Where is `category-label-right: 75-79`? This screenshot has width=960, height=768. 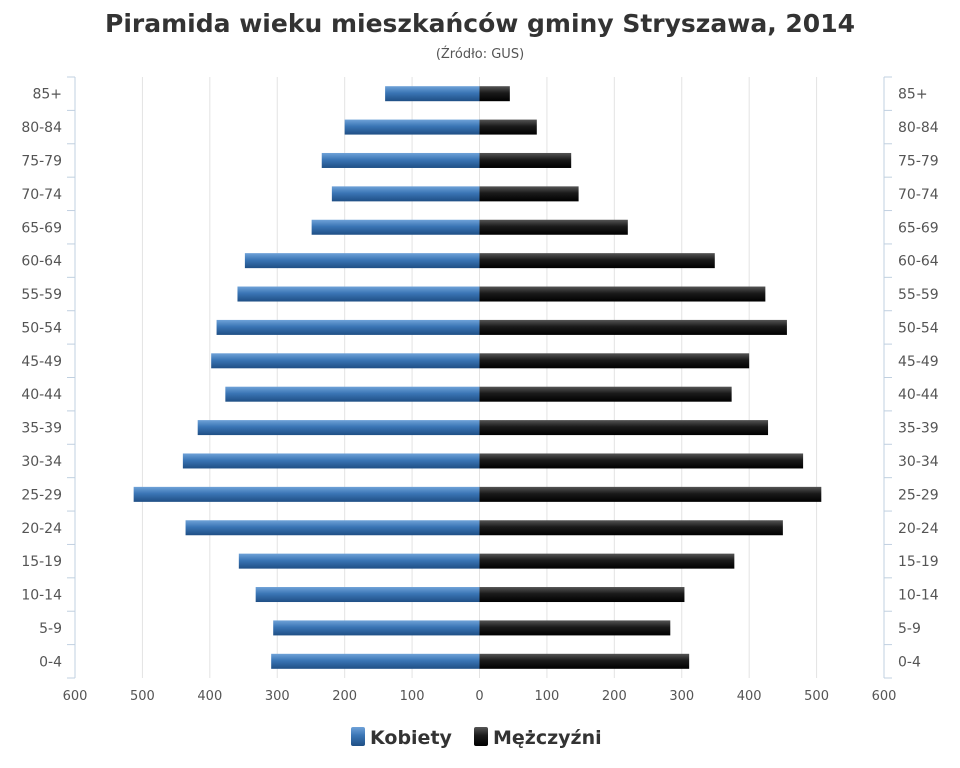
category-label-right: 75-79 is located at coordinates (918, 161).